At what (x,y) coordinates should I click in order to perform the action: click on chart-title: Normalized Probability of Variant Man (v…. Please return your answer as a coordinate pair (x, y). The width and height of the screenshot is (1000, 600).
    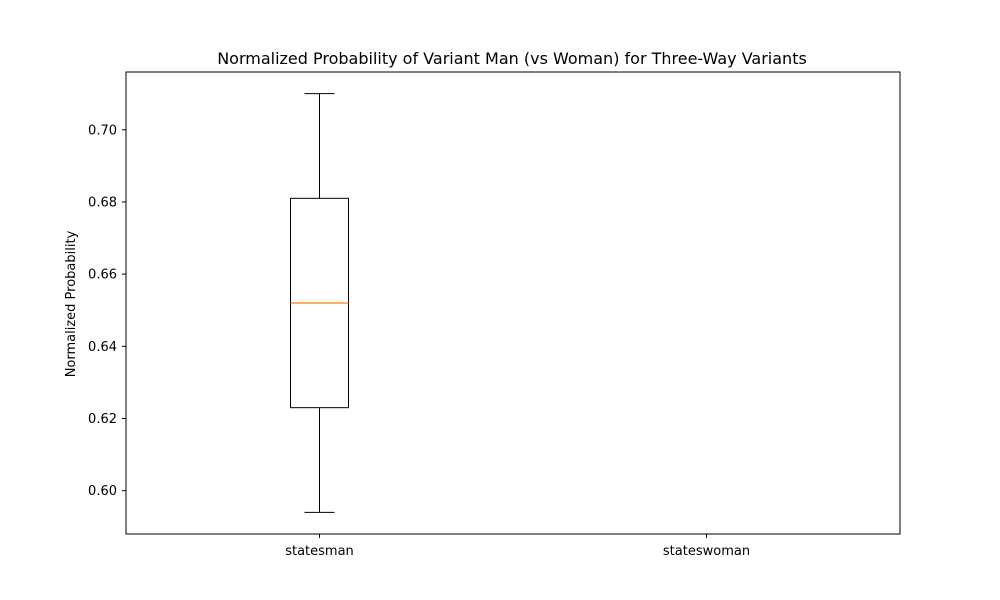
    Looking at the image, I should click on (512, 58).